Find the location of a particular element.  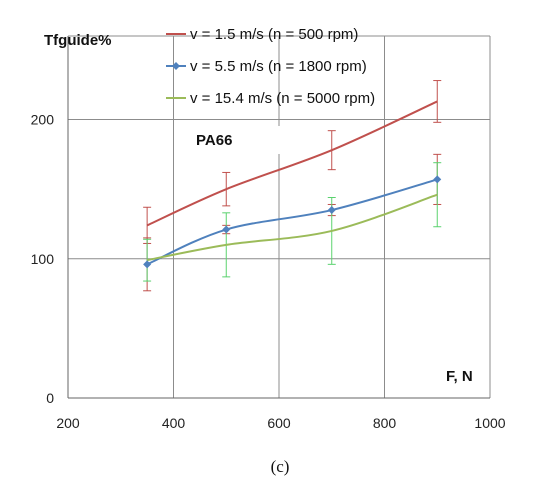

x-tick-label: 600 is located at coordinates (279, 423).